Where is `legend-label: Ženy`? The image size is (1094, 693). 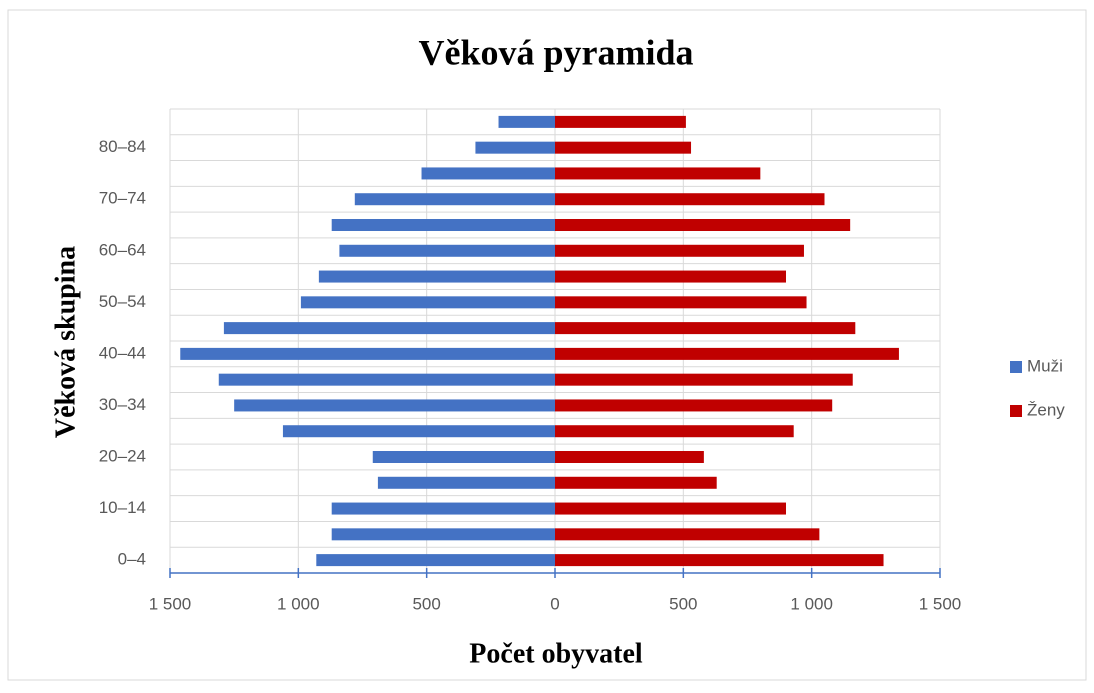 legend-label: Ženy is located at coordinates (1046, 409).